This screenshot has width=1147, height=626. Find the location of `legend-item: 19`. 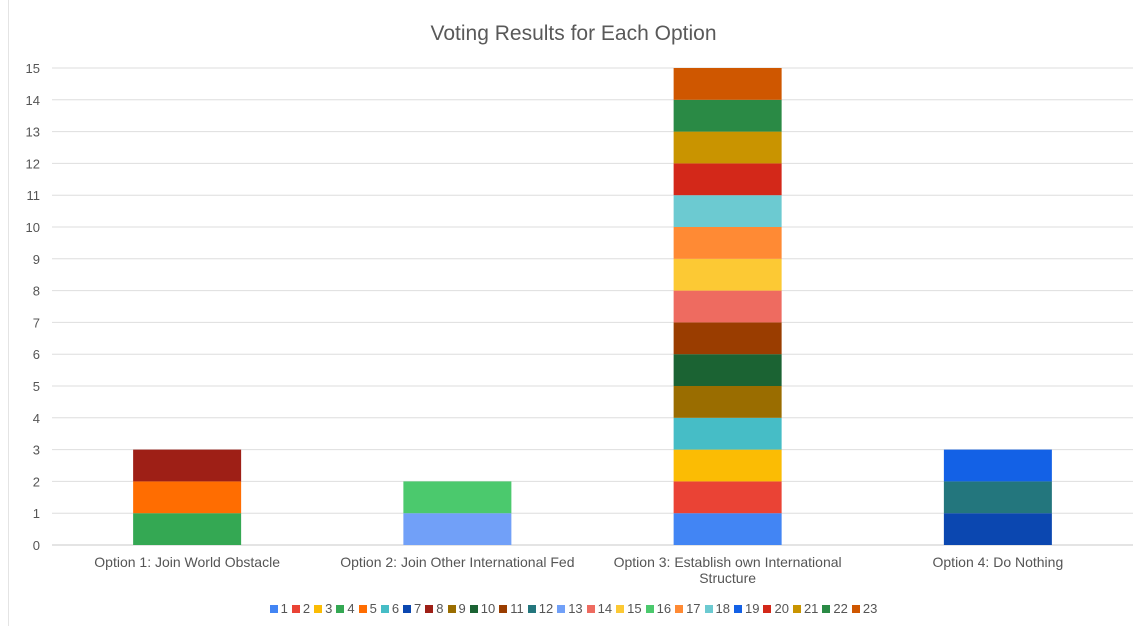

legend-item: 19 is located at coordinates (746, 608).